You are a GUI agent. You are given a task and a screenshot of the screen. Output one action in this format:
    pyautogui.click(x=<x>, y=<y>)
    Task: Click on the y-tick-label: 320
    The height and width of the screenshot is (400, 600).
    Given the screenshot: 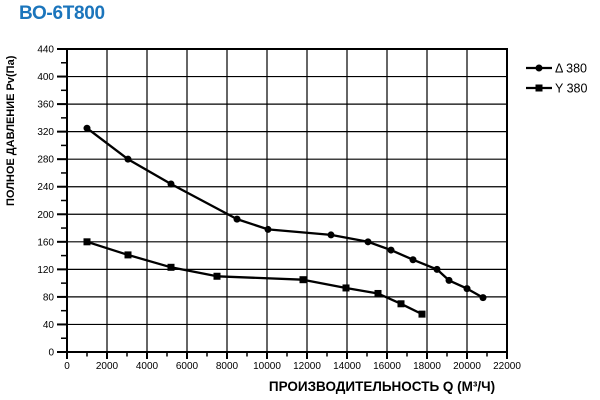 What is the action you would take?
    pyautogui.click(x=45, y=132)
    